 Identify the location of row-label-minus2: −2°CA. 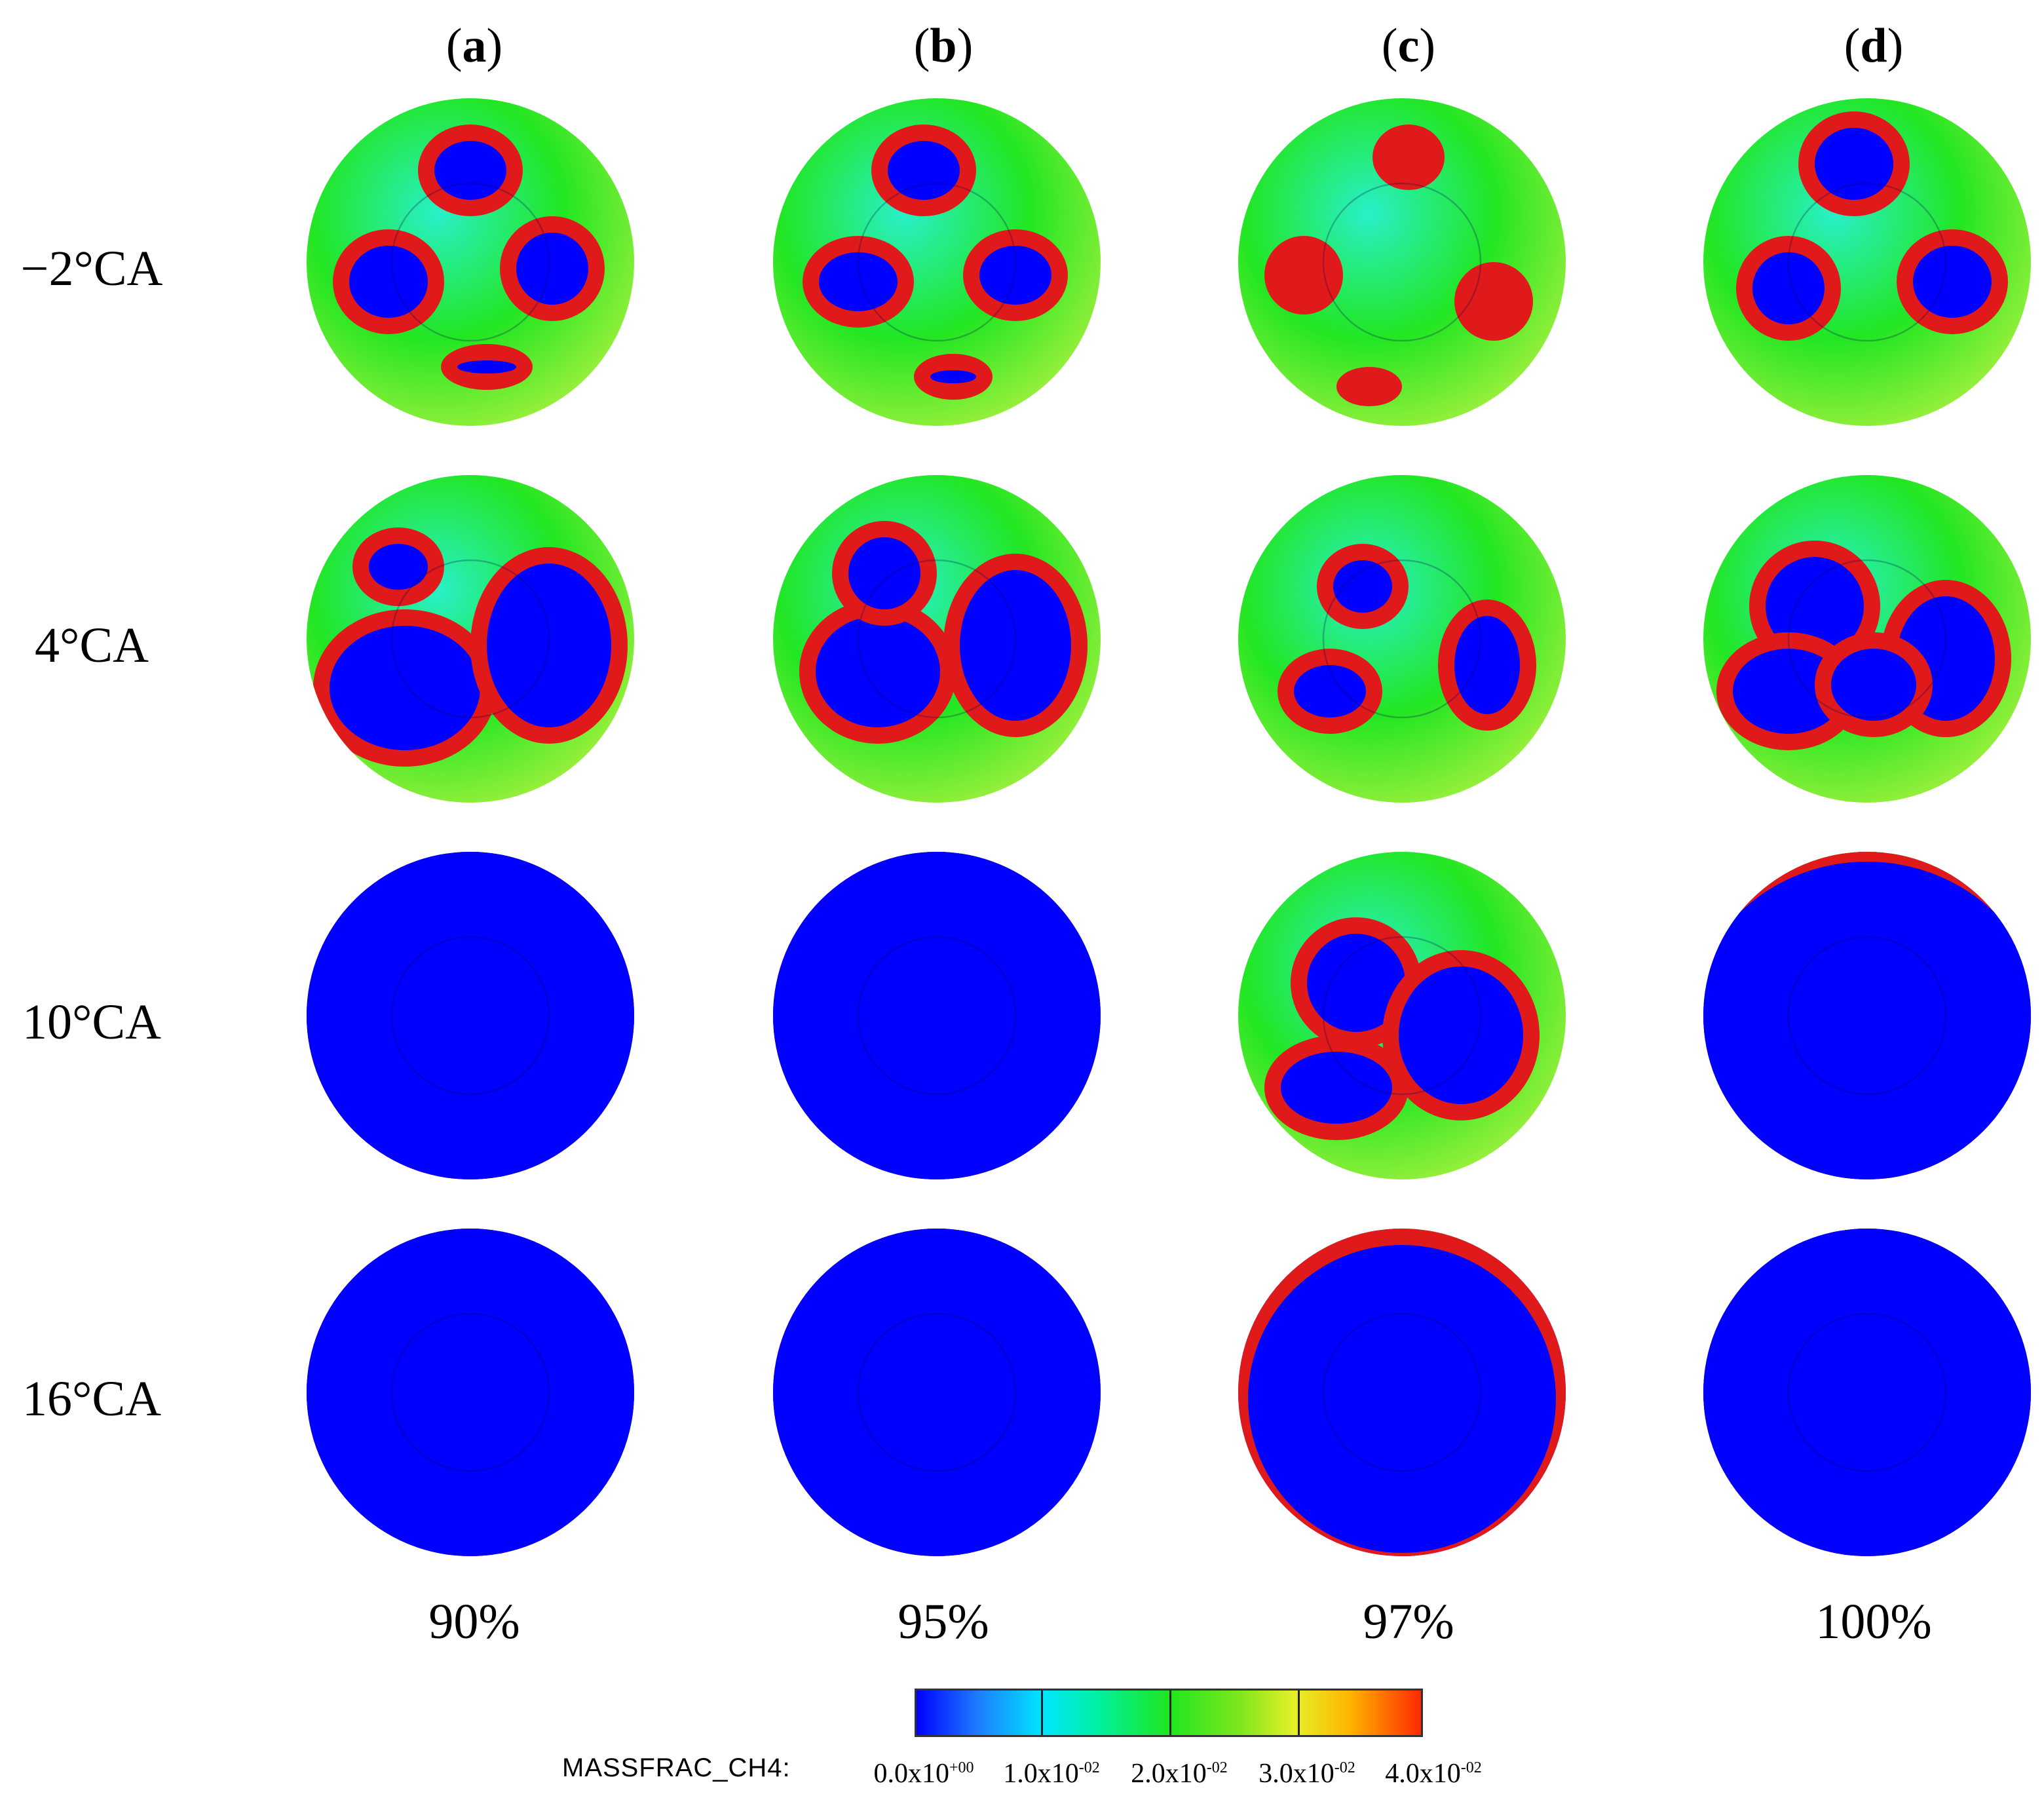
(91, 268).